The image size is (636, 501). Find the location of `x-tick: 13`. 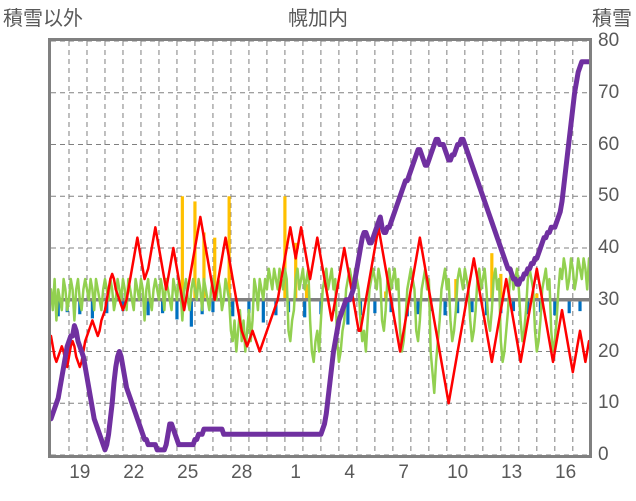

x-tick: 13 is located at coordinates (512, 472).